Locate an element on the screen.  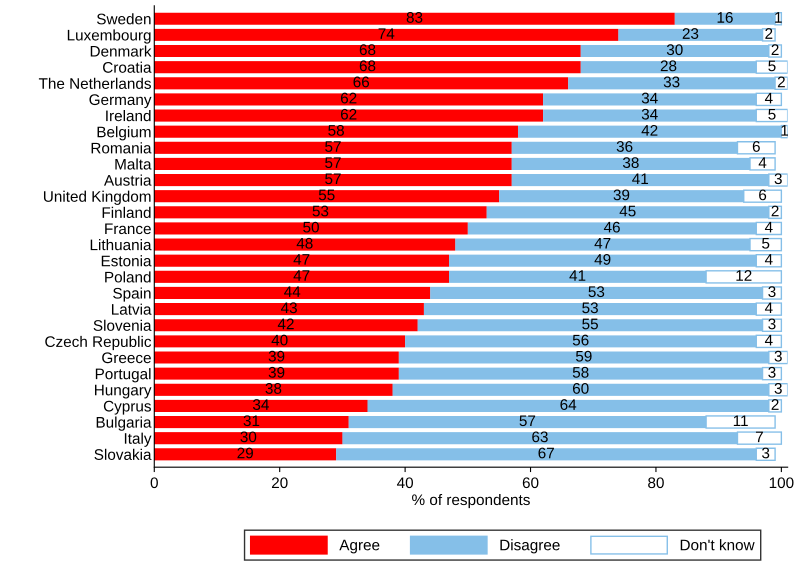
data-label: 6 is located at coordinates (756, 146).